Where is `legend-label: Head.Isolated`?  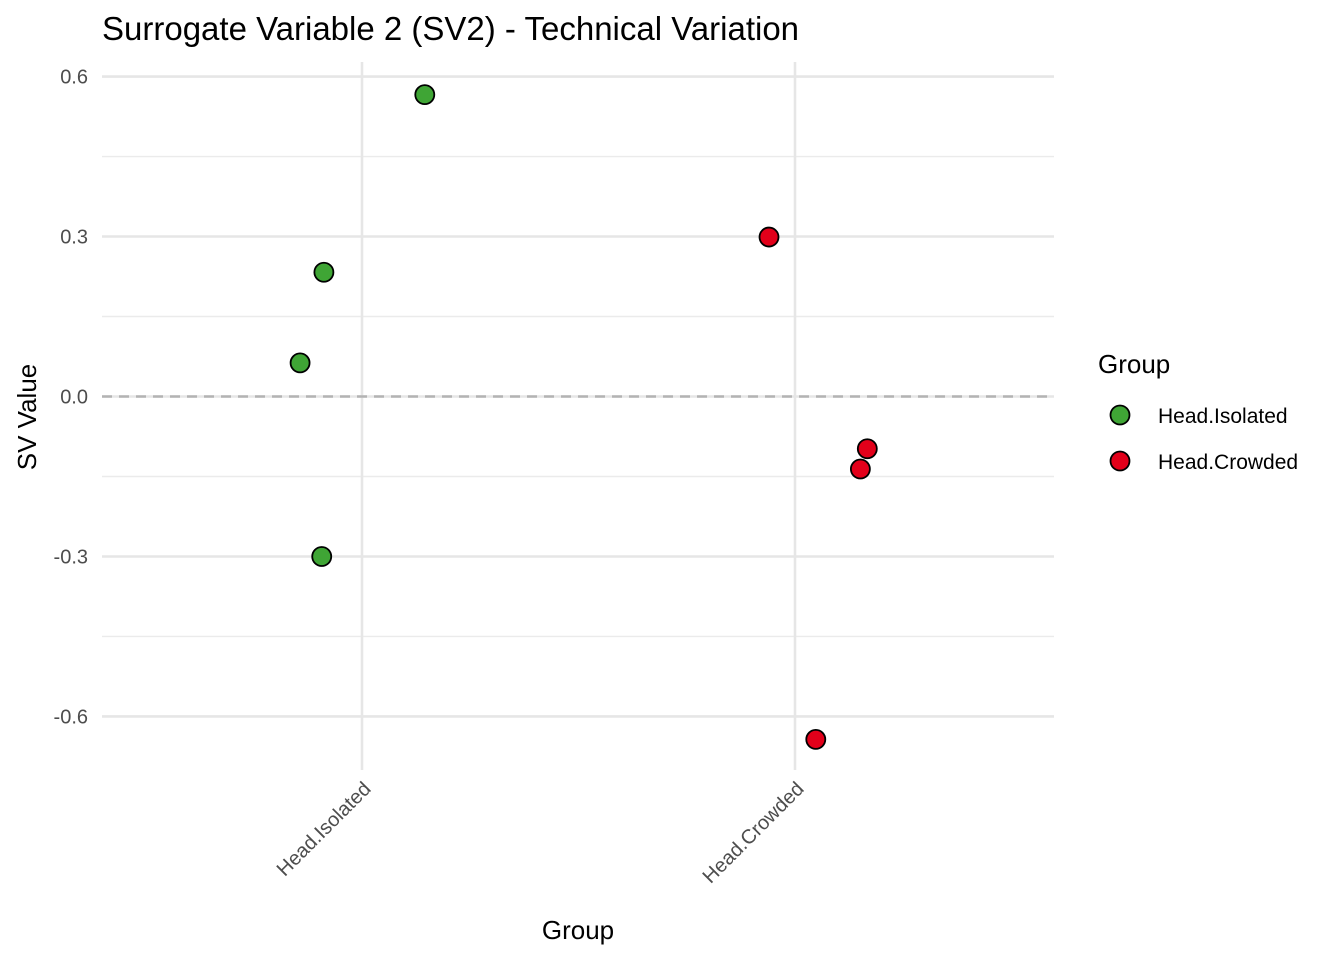
legend-label: Head.Isolated is located at coordinates (1223, 416).